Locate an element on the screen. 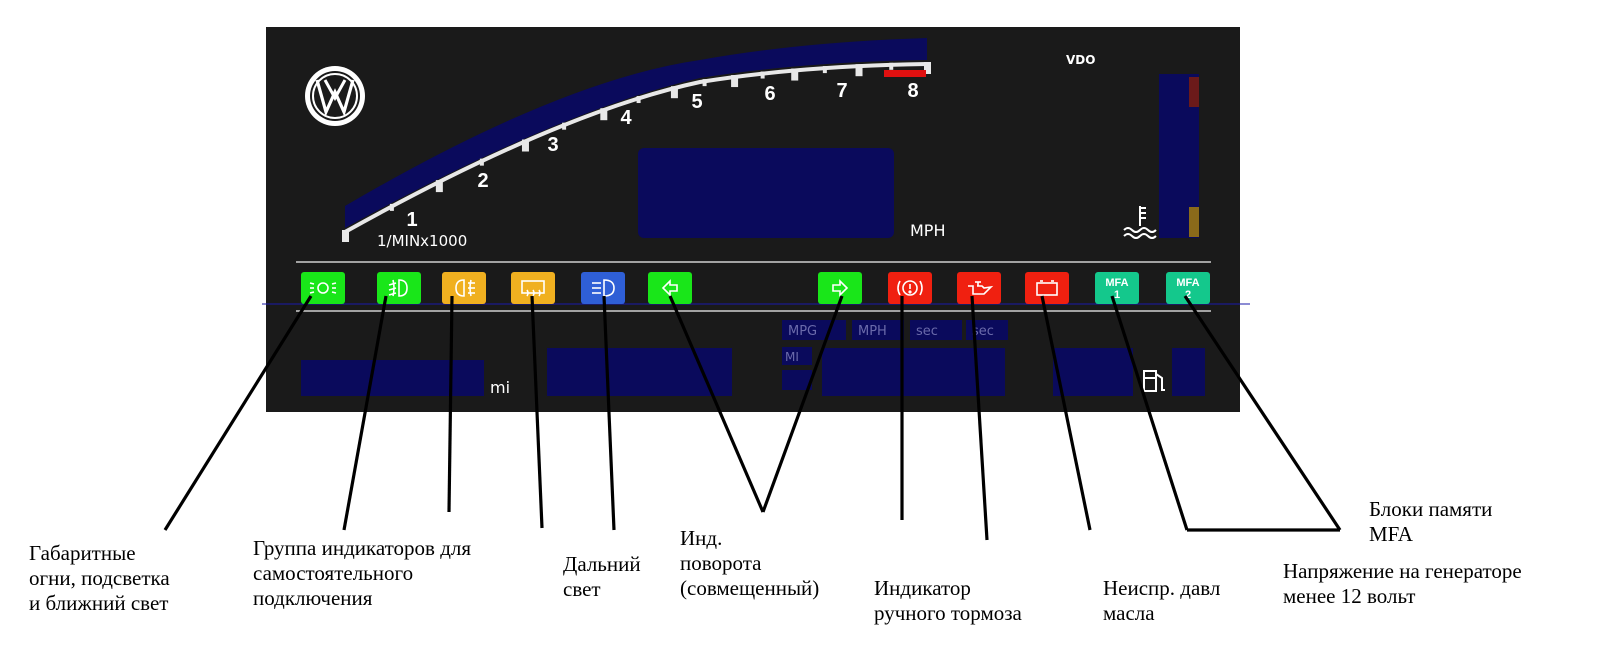  rear-fog-icon is located at coordinates (465, 288).